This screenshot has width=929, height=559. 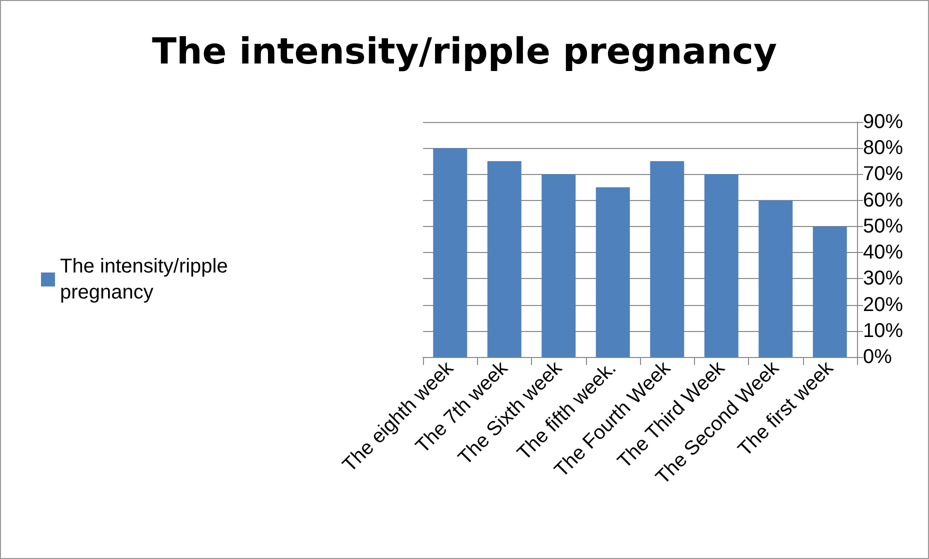 I want to click on y-tick-label: 70%, so click(x=883, y=174).